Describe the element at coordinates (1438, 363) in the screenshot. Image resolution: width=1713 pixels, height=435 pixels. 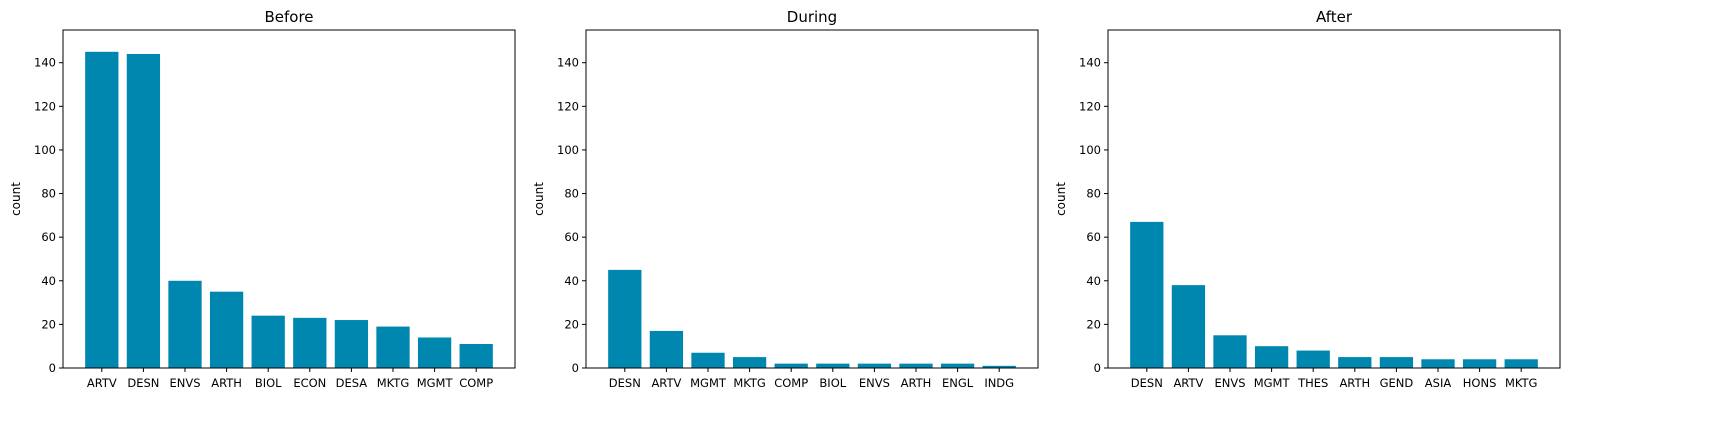
I see `bar-asia` at that location.